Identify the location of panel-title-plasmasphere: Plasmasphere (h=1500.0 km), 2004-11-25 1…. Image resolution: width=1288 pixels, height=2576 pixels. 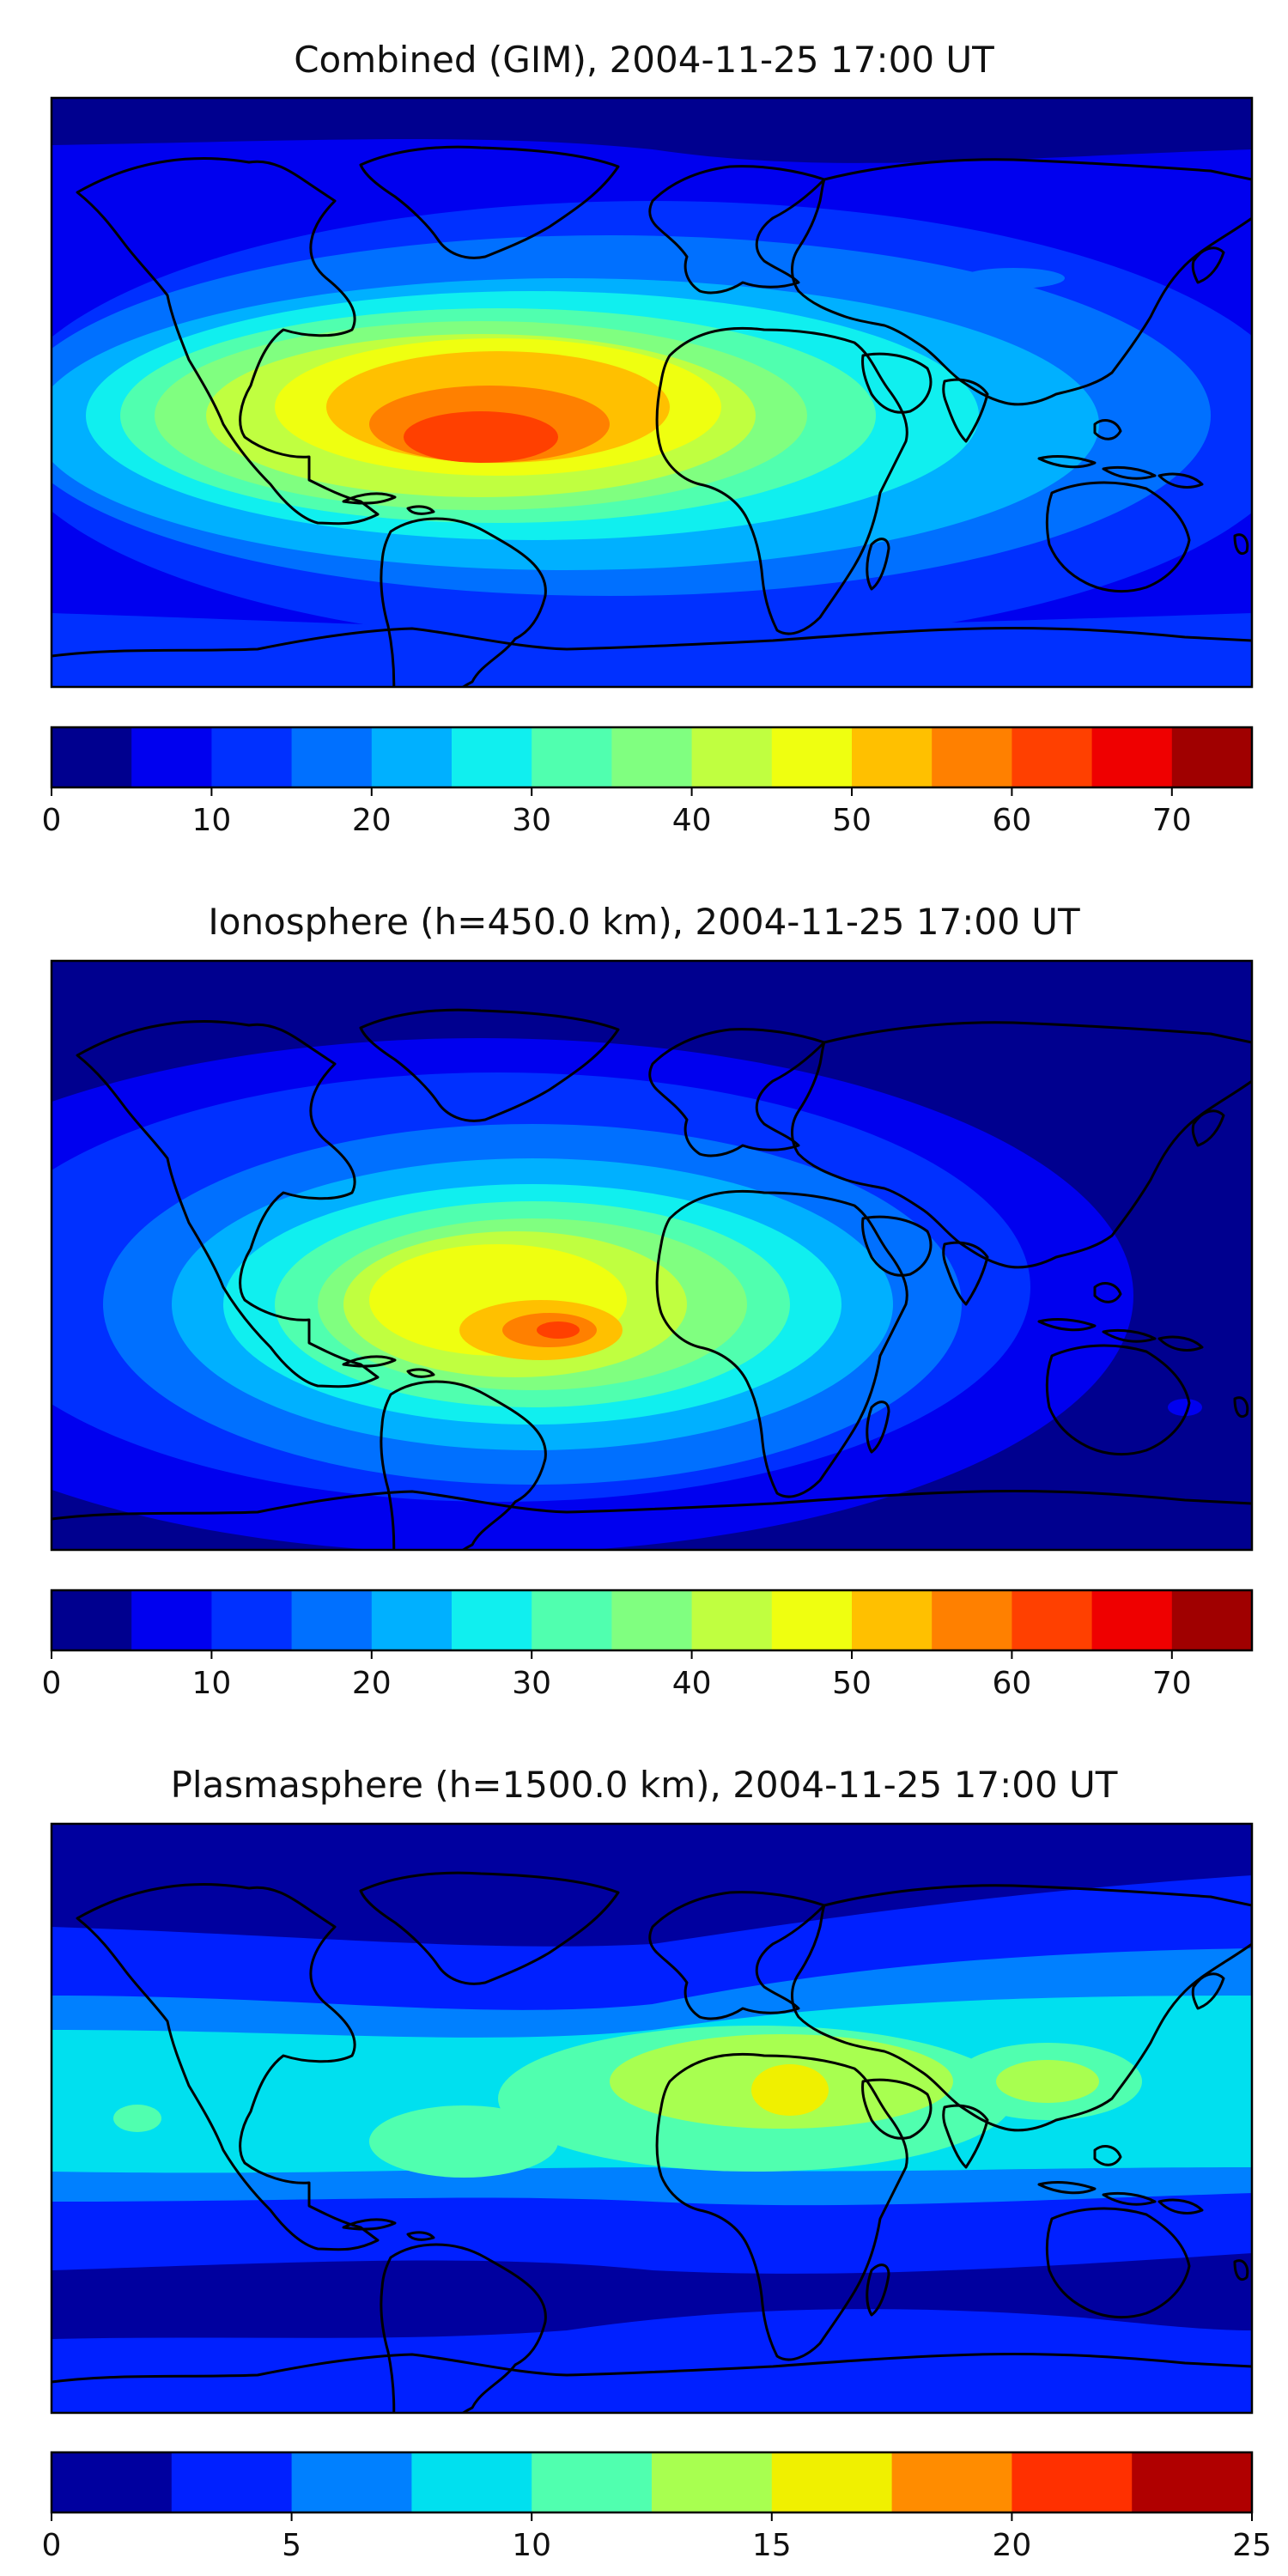
(644, 1785).